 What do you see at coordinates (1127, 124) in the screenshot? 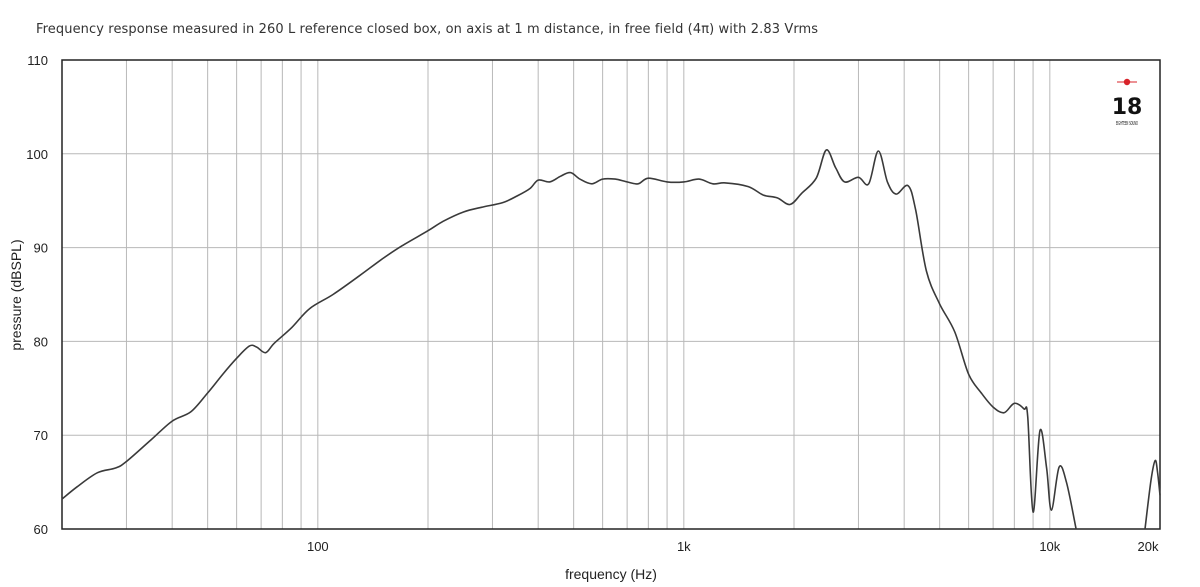
I see `logo-subtext: EIGHTEEN SOUND` at bounding box center [1127, 124].